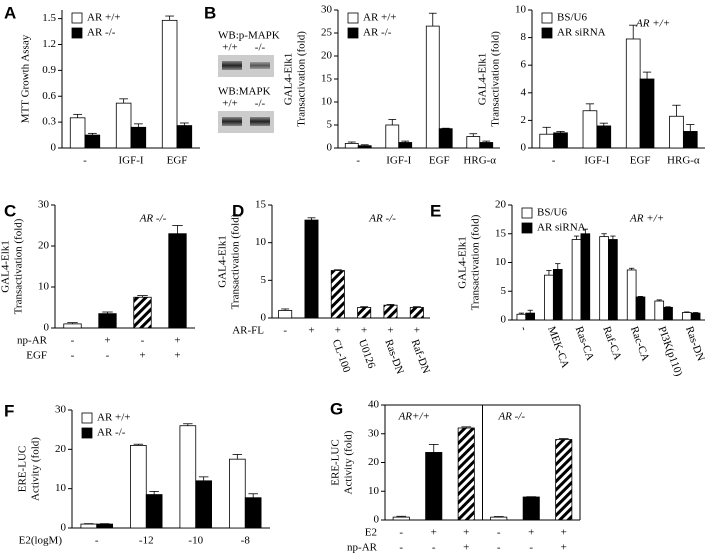  Describe the element at coordinates (229, 48) in the screenshot. I see `blot-lane: +/+` at that location.